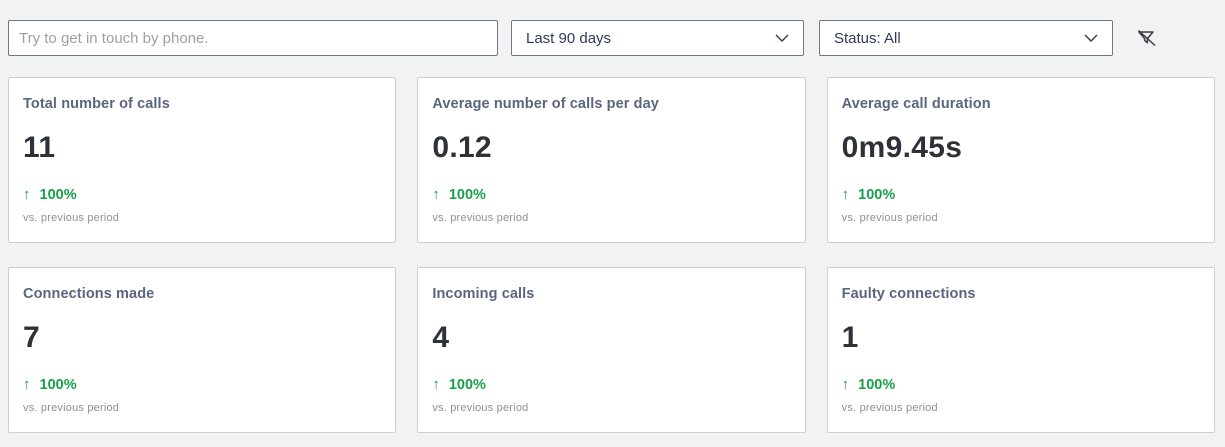 Image resolution: width=1225 pixels, height=447 pixels. What do you see at coordinates (850, 337) in the screenshot?
I see `stat-card-value: 1` at bounding box center [850, 337].